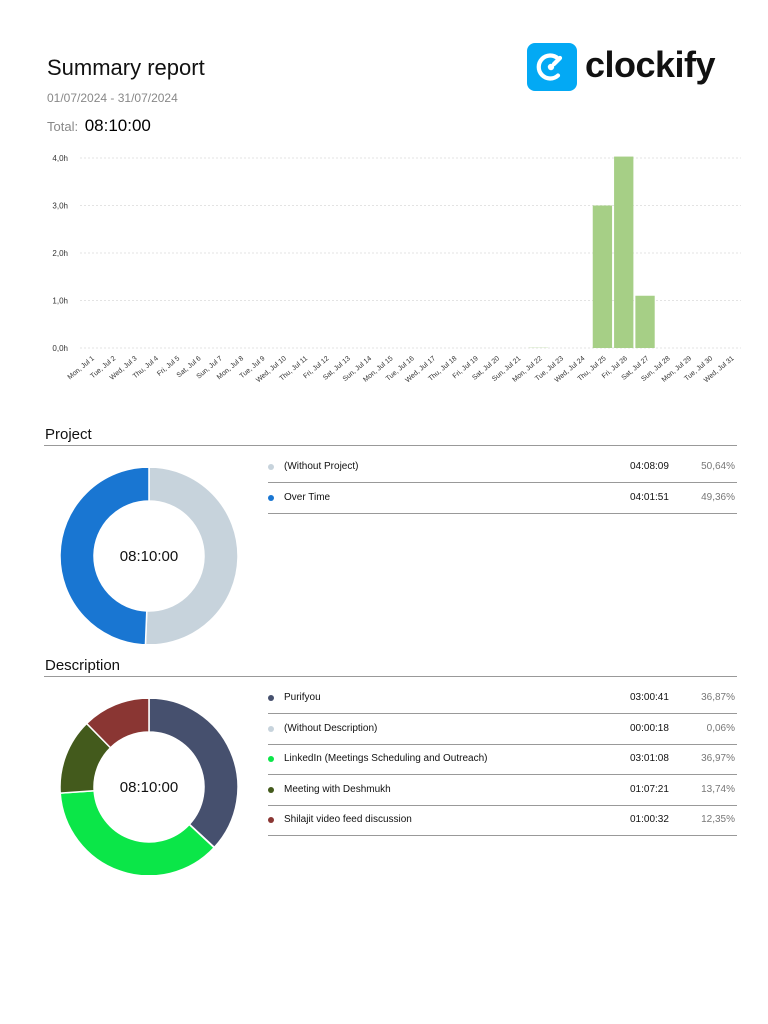 This screenshot has width=768, height=1024. What do you see at coordinates (552, 67) in the screenshot?
I see `clockify-logo-icon` at bounding box center [552, 67].